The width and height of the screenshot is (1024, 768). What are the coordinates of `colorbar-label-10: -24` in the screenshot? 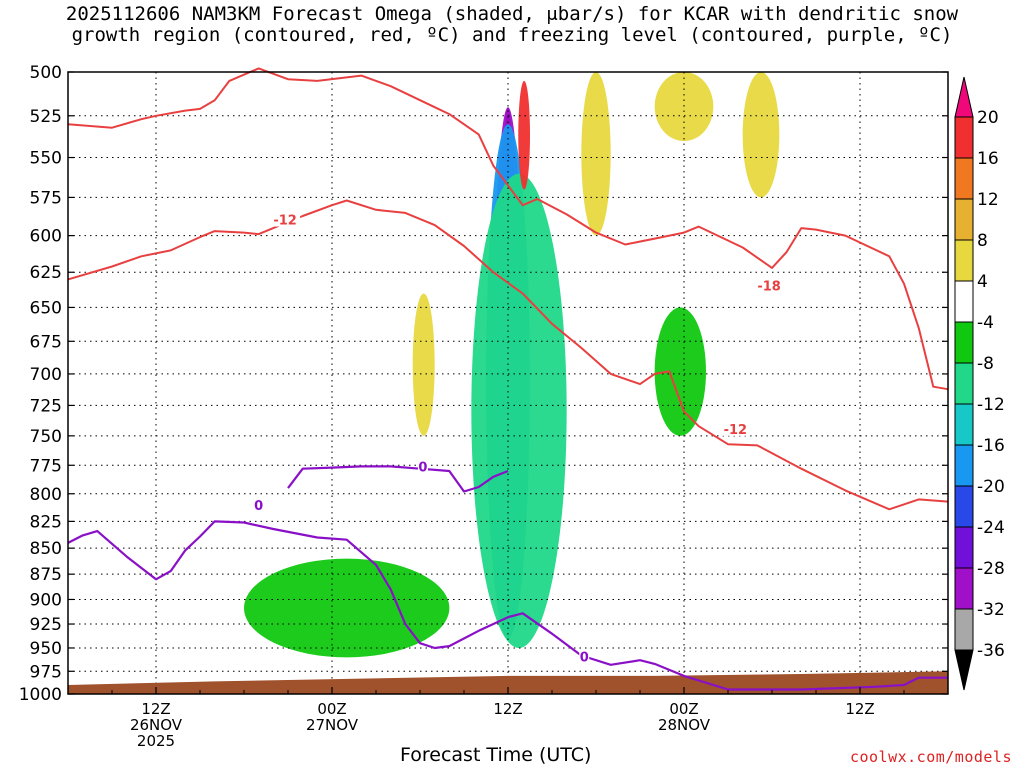 It's located at (991, 528).